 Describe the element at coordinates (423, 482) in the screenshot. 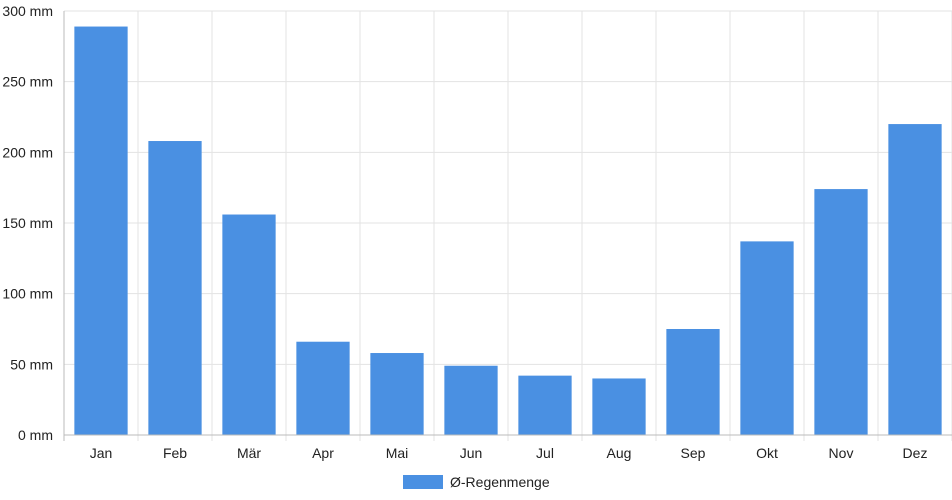

I see `legend-swatch` at that location.